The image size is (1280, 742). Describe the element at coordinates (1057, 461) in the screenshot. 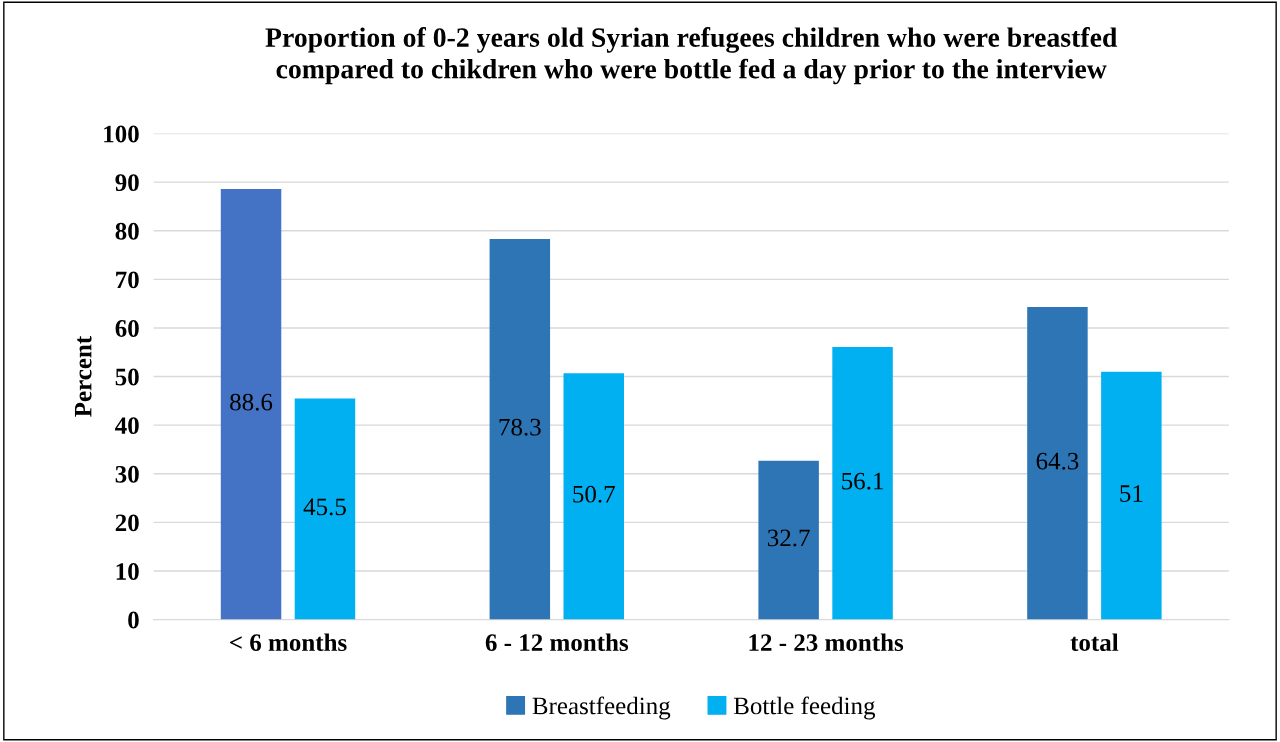

I see `data-label: 64.3` at that location.